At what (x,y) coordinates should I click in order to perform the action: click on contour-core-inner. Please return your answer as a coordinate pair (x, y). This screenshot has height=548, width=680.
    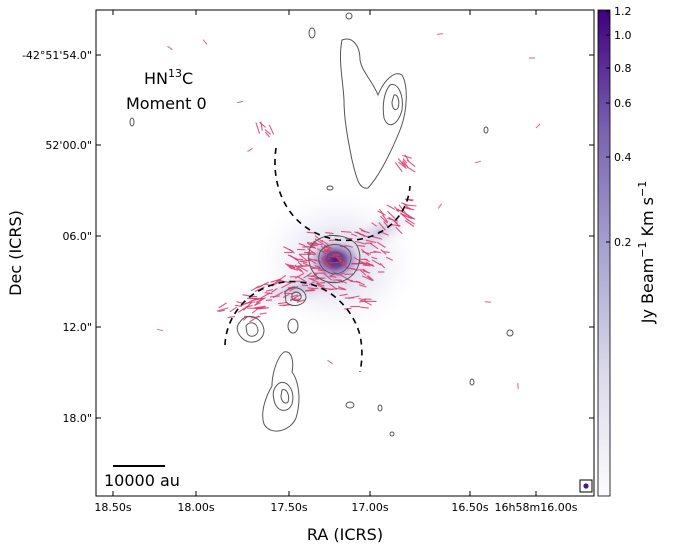
    Looking at the image, I should click on (335, 259).